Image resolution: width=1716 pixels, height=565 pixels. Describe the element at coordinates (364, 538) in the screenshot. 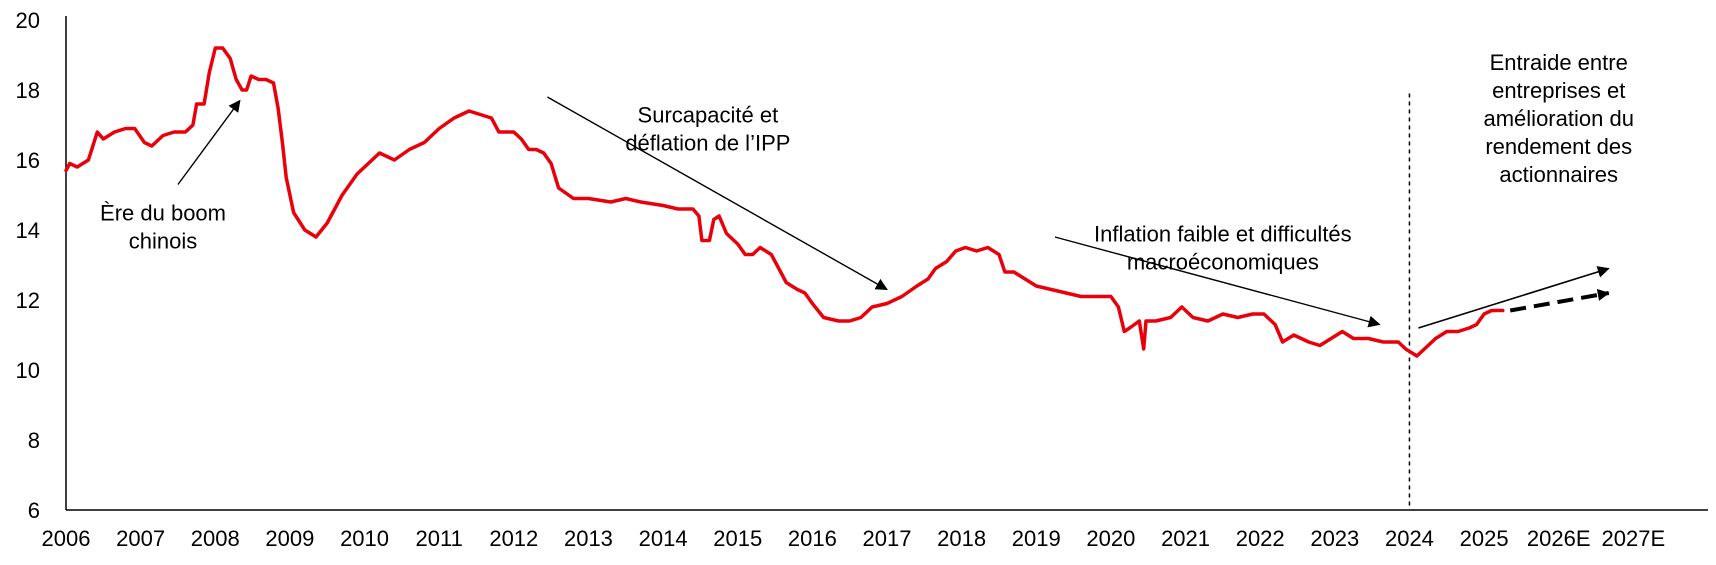

I see `x-tick-label-2010: 2010` at that location.